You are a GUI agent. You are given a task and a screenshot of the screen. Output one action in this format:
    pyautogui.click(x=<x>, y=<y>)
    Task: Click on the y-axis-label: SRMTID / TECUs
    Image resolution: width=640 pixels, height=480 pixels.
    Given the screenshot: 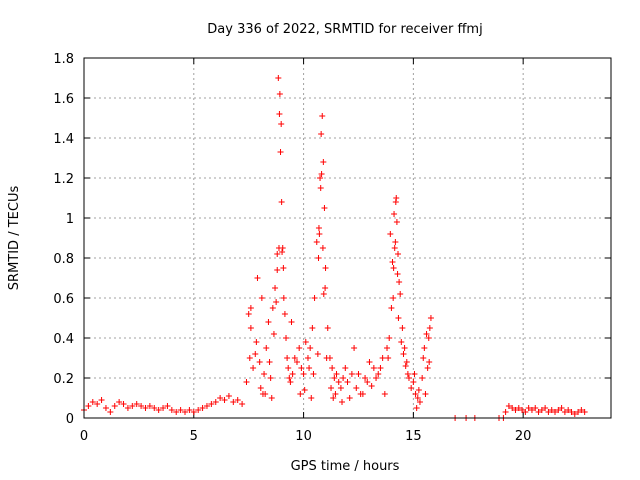 What is the action you would take?
    pyautogui.click(x=14, y=238)
    